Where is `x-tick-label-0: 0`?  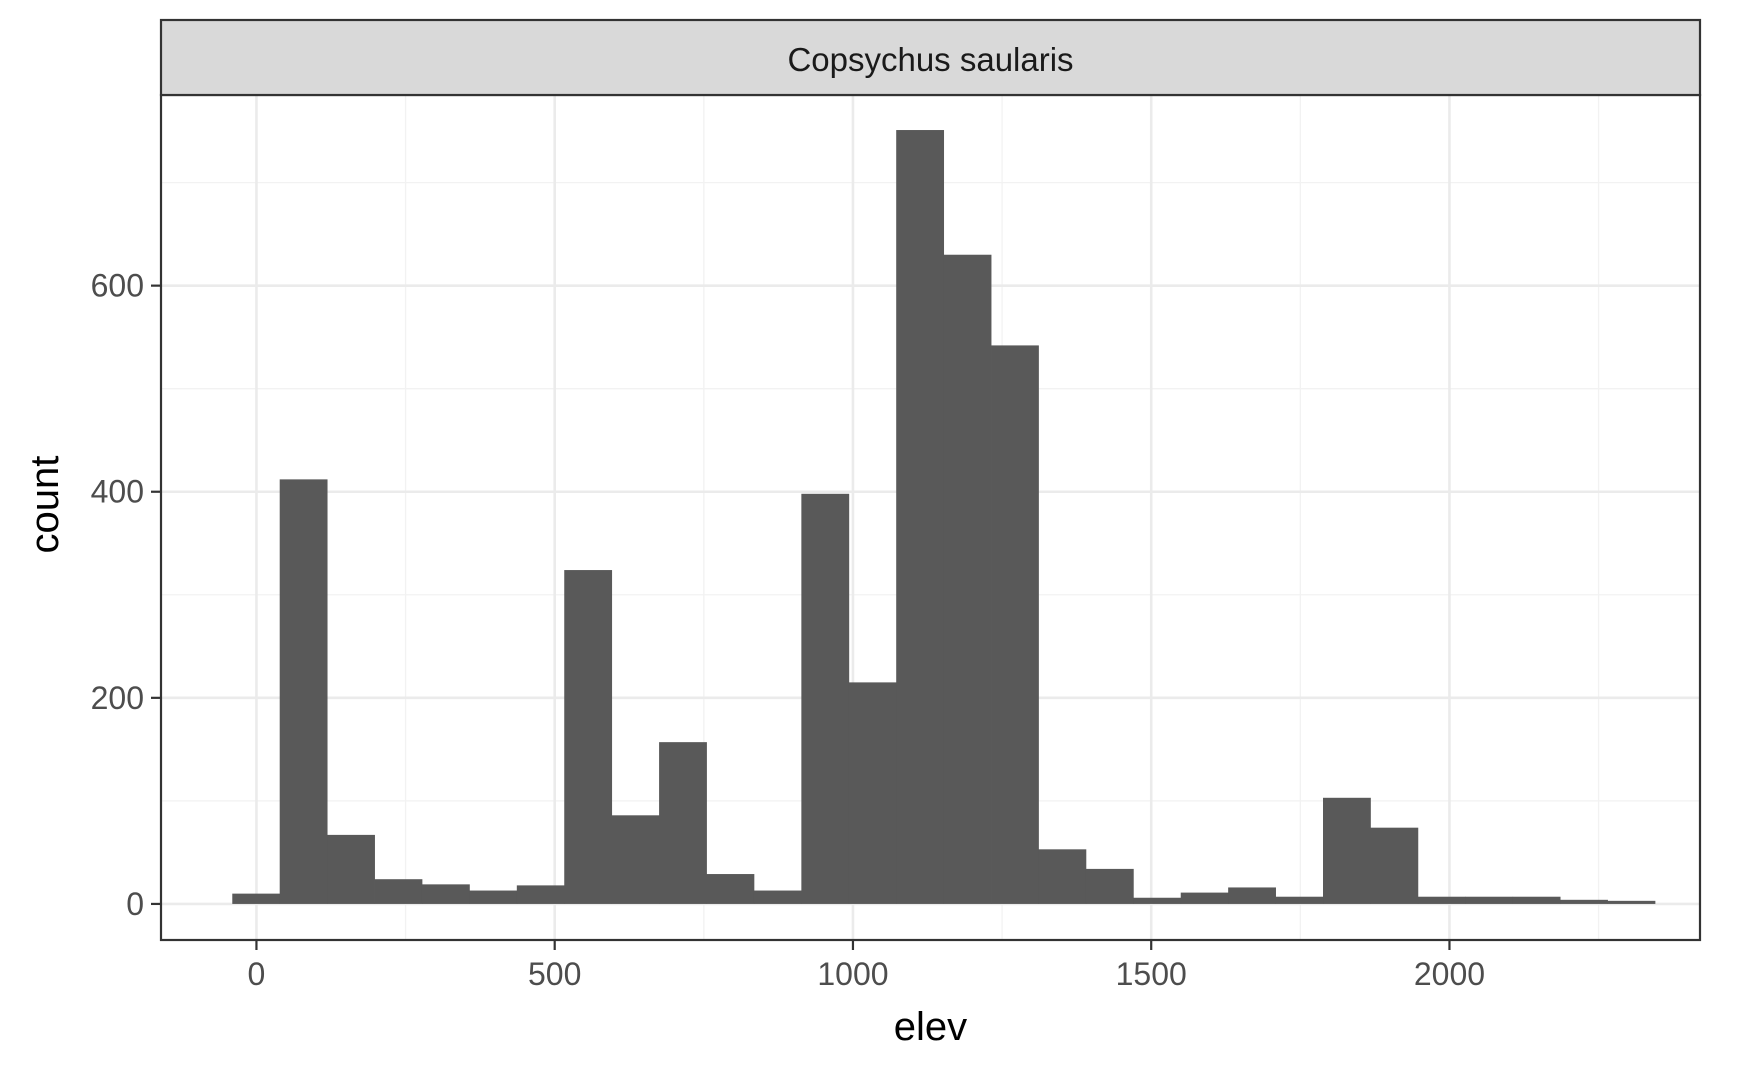
x-tick-label-0: 0 is located at coordinates (257, 974).